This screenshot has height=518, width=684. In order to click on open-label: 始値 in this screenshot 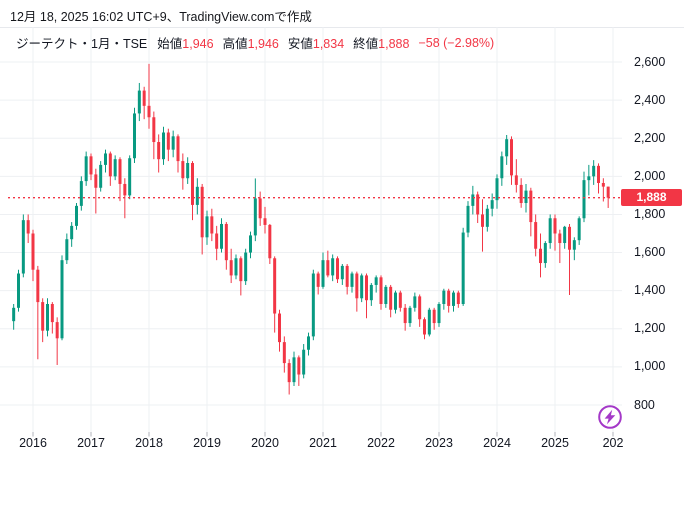, I will do `click(170, 44)`.